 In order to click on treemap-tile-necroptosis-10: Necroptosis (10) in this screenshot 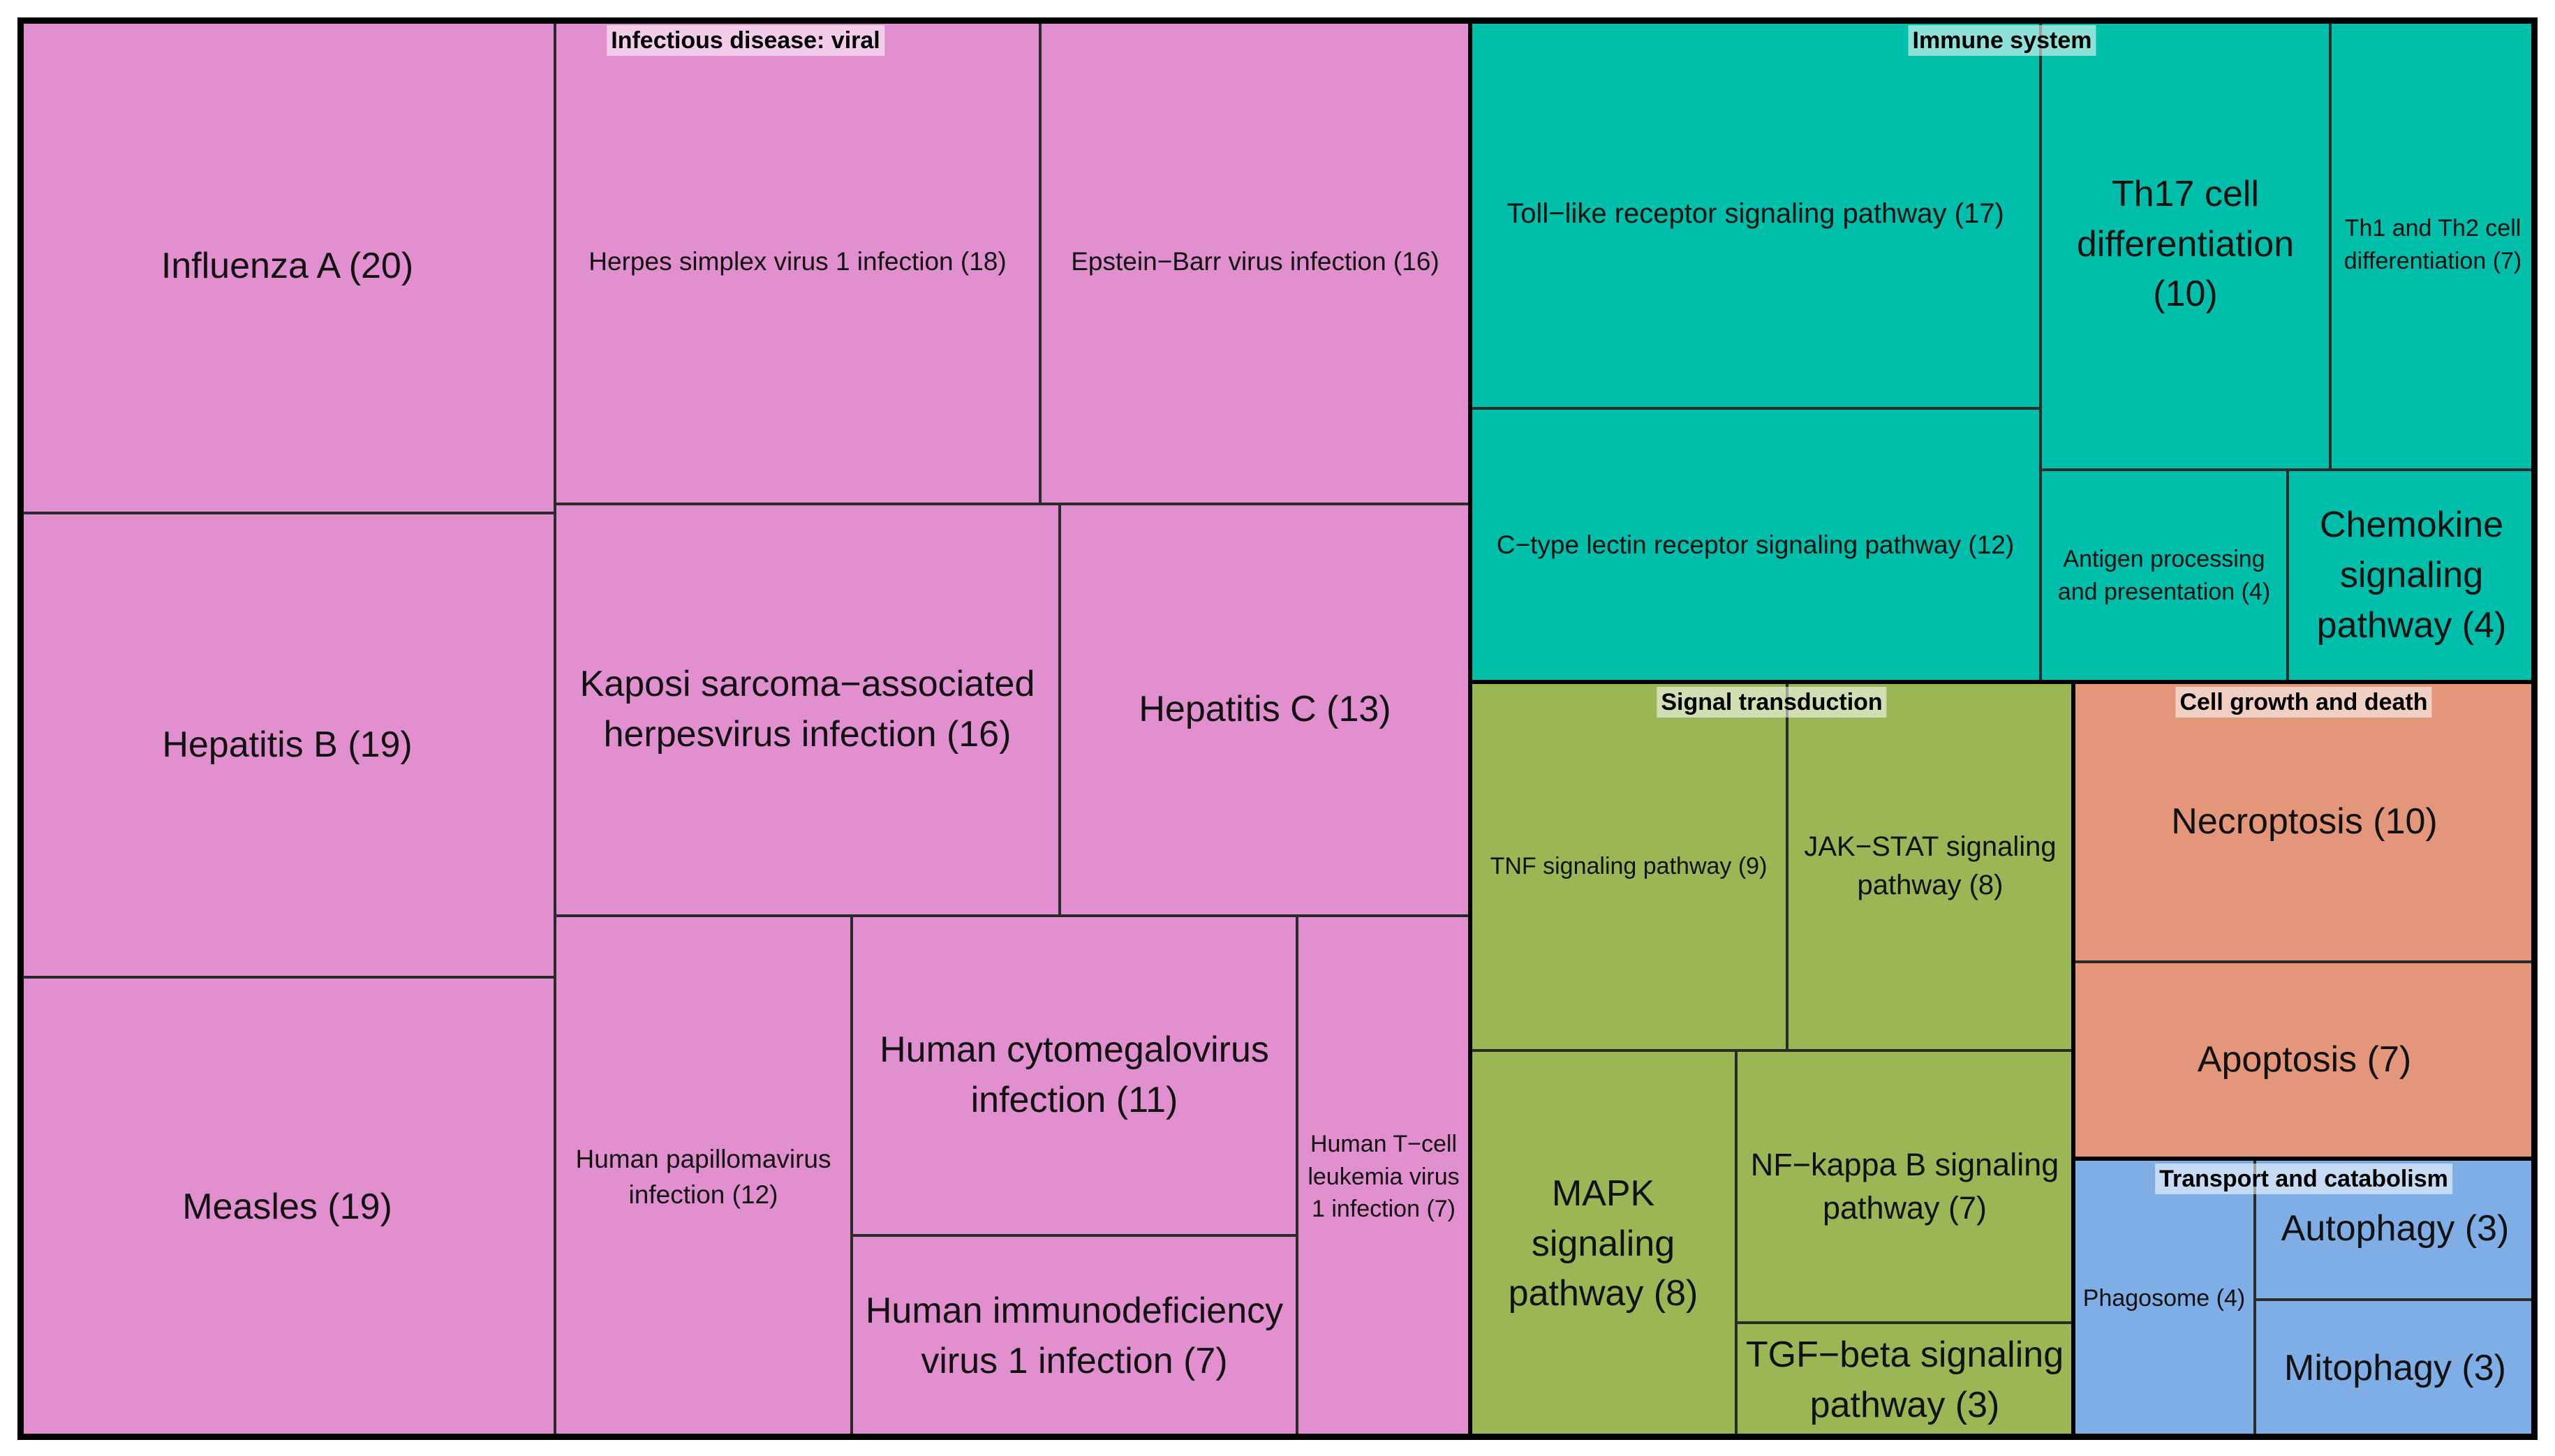, I will do `click(2304, 822)`.